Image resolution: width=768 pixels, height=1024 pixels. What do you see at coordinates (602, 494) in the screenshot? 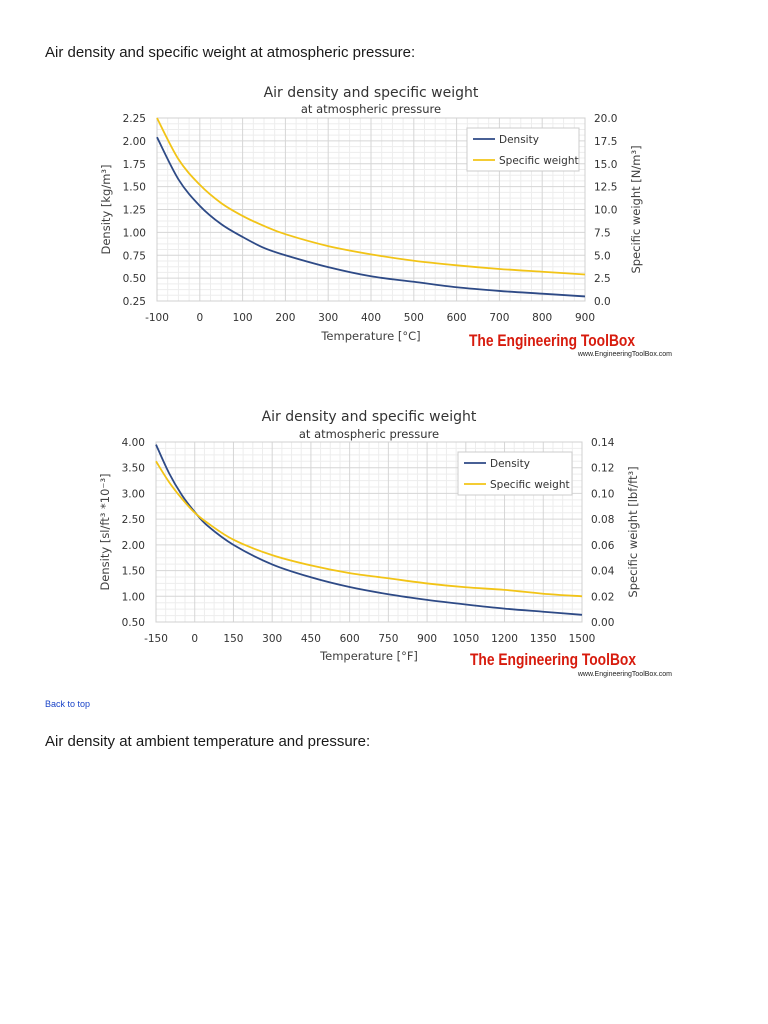
I see `y2-tick-label: 0.10` at bounding box center [602, 494].